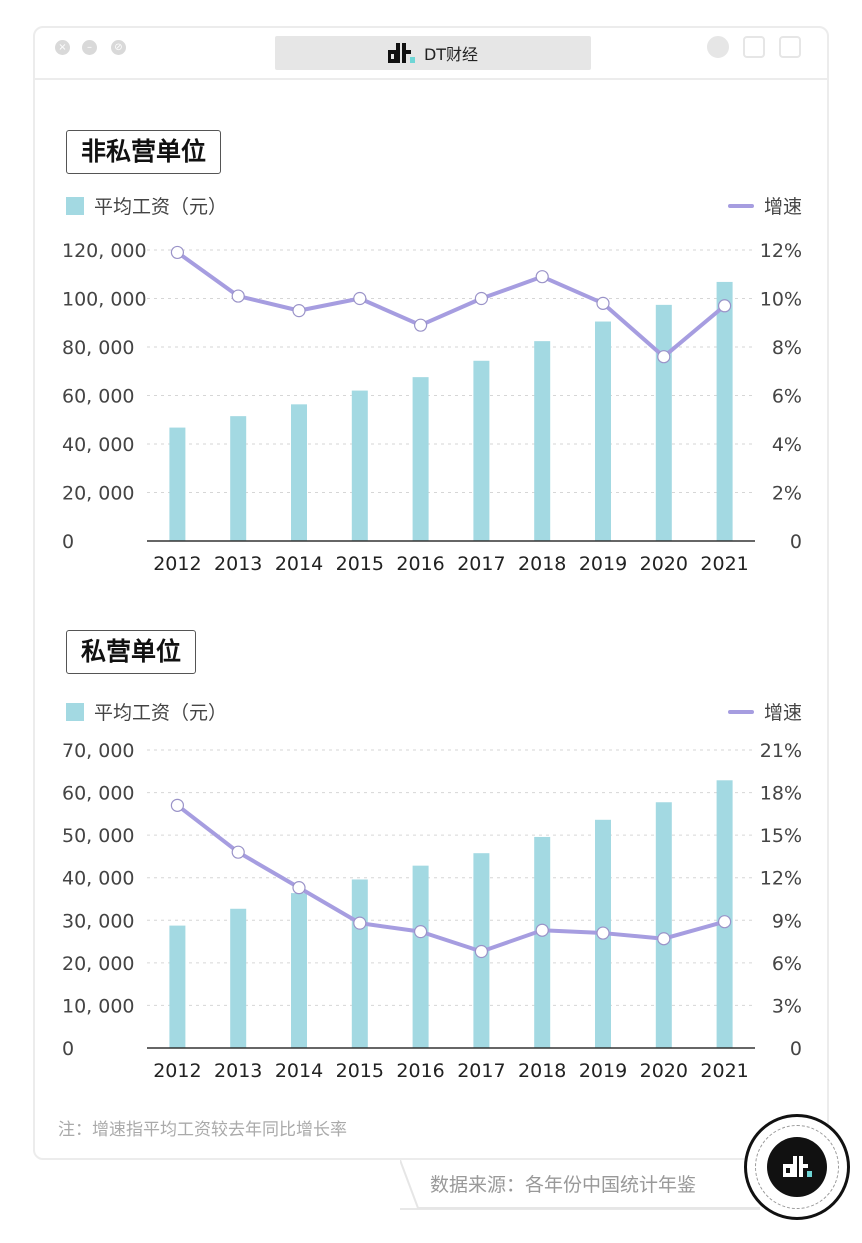  I want to click on data-source: 数据来源：各年份中国统计年鉴, so click(563, 1185).